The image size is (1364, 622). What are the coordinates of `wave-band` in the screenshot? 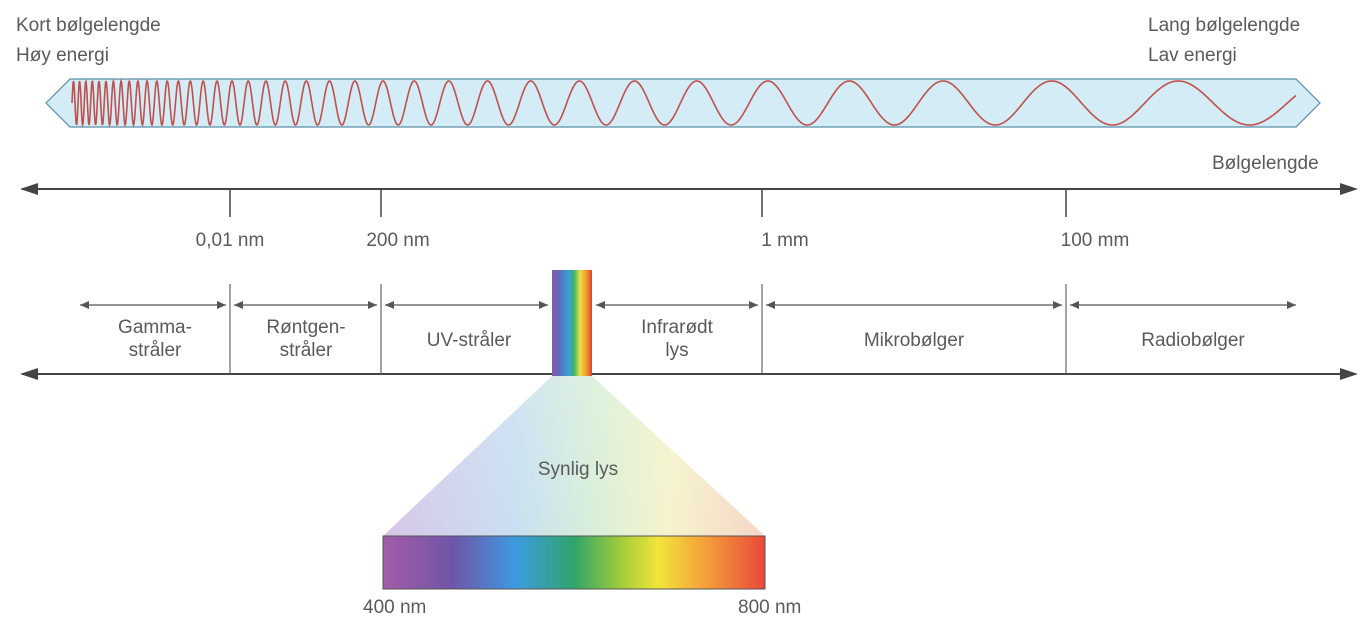 It's located at (683, 103).